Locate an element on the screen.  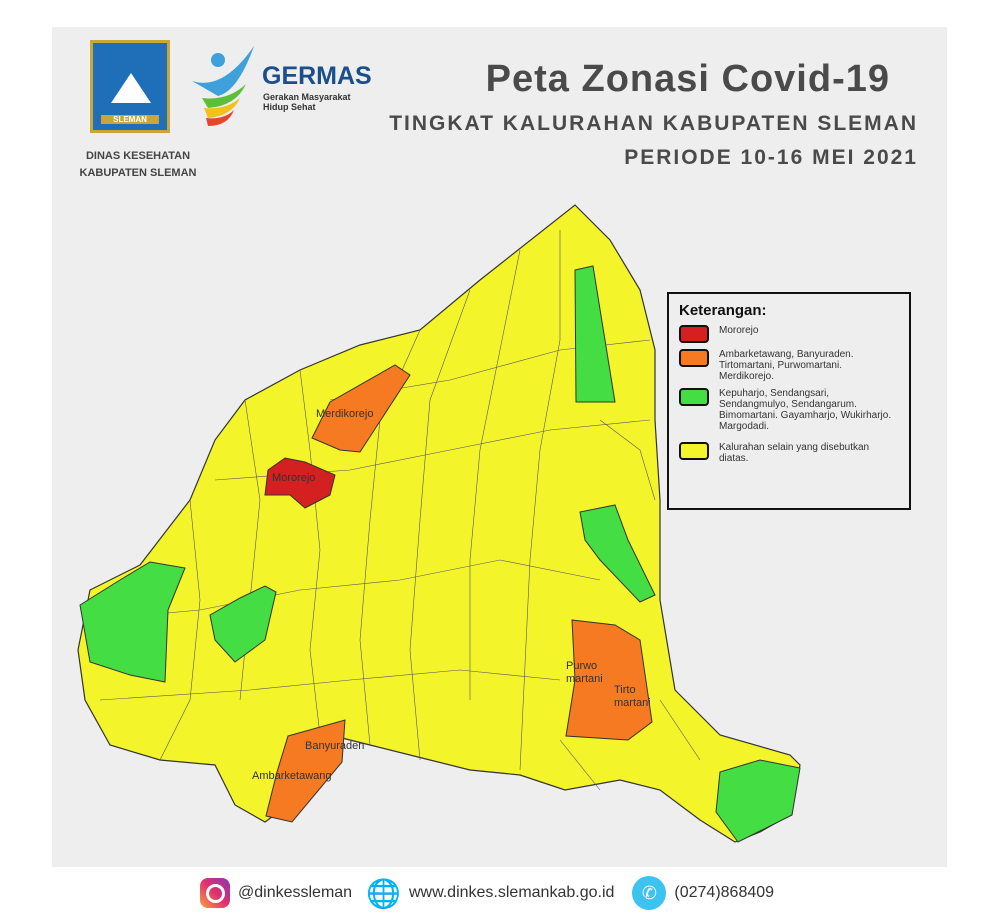
emblem-shape is located at coordinates (131, 88).